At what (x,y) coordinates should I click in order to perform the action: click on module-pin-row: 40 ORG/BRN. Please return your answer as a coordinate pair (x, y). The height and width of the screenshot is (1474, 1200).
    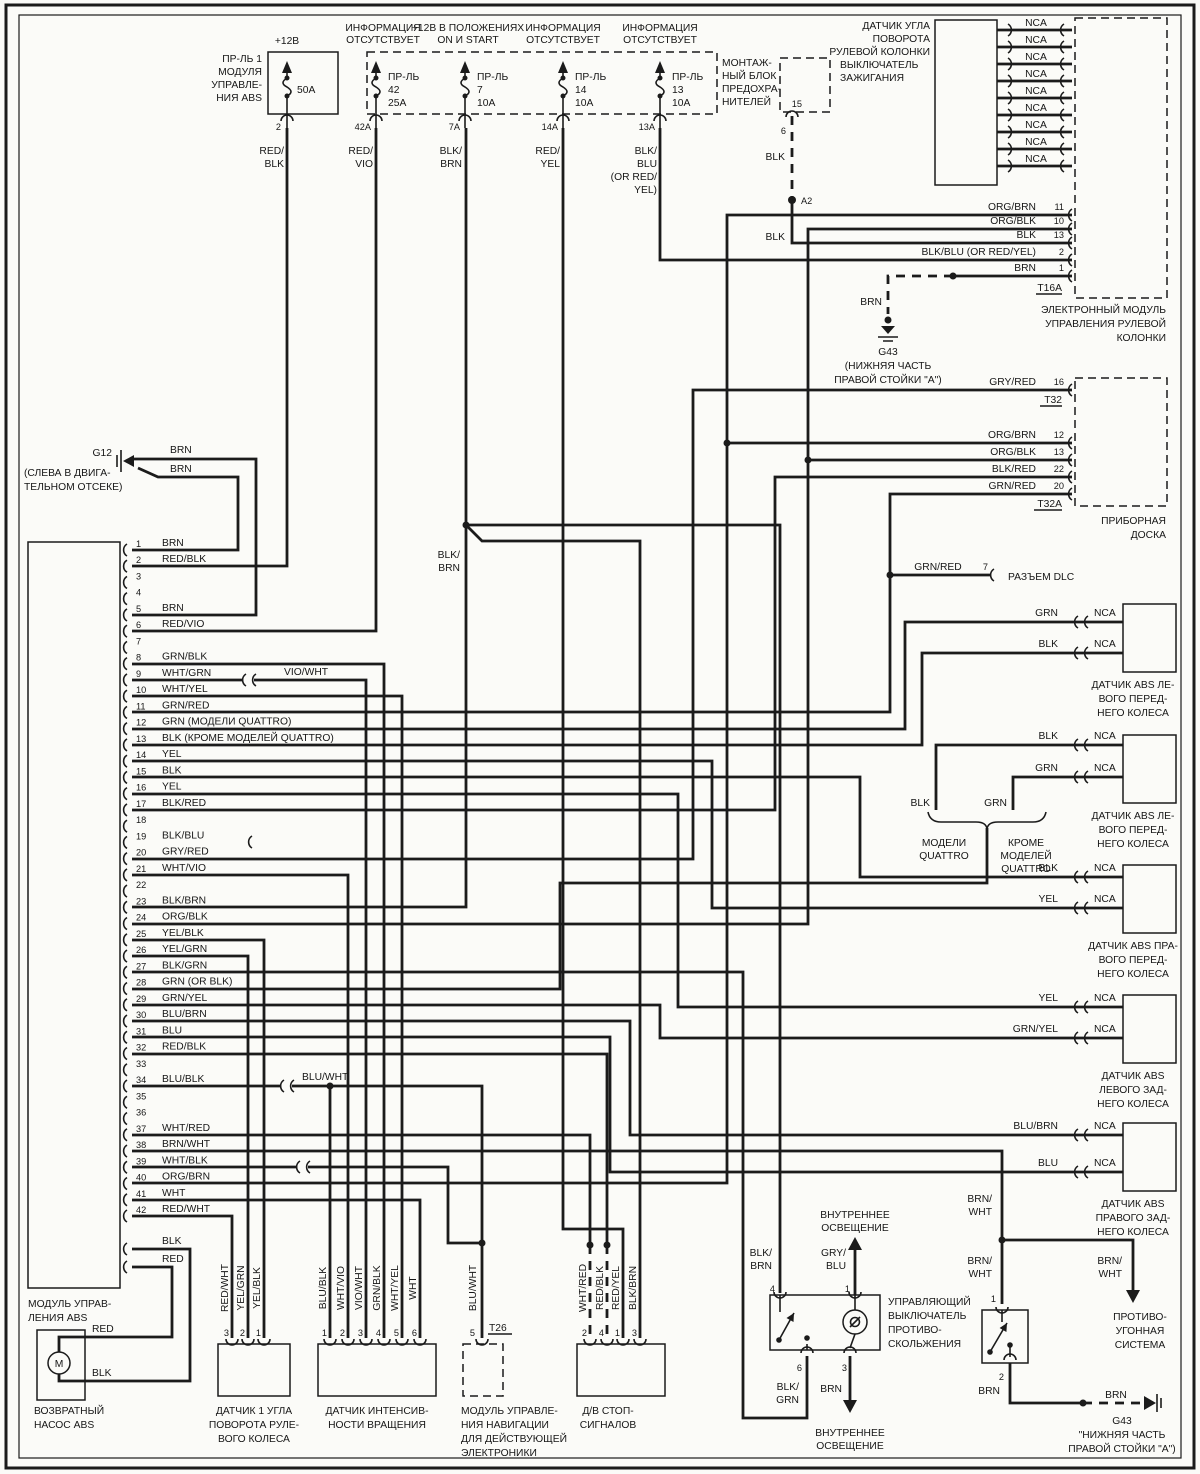
    Looking at the image, I should click on (166, 1181).